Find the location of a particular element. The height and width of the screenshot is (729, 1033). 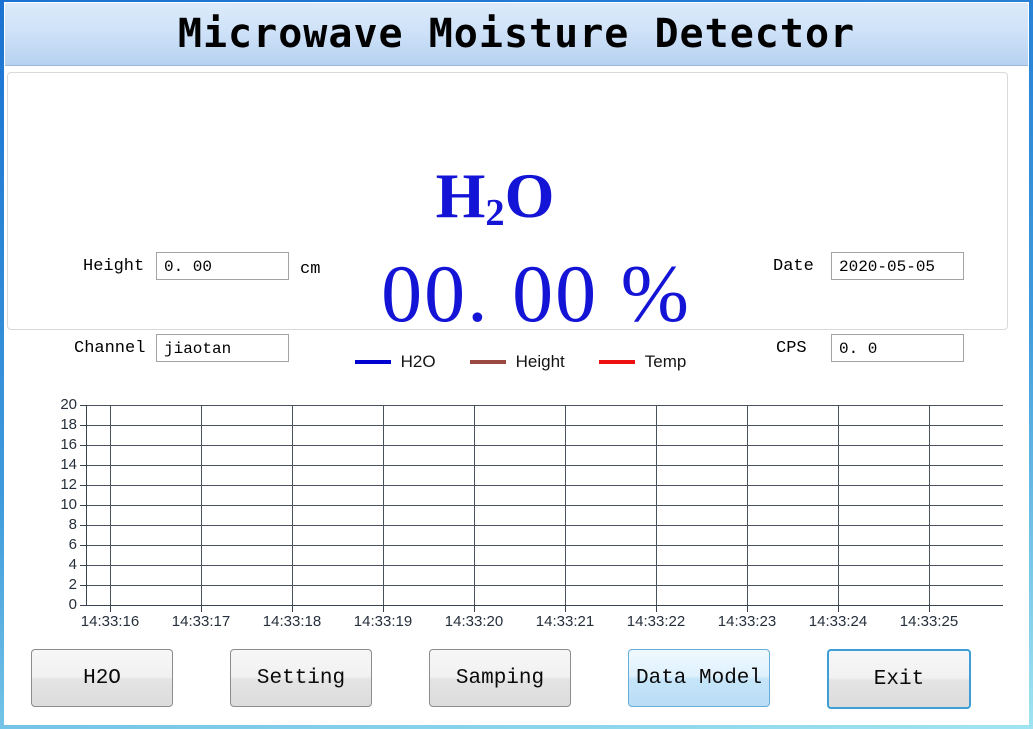

legend-item-temp: Temp is located at coordinates (642, 362).